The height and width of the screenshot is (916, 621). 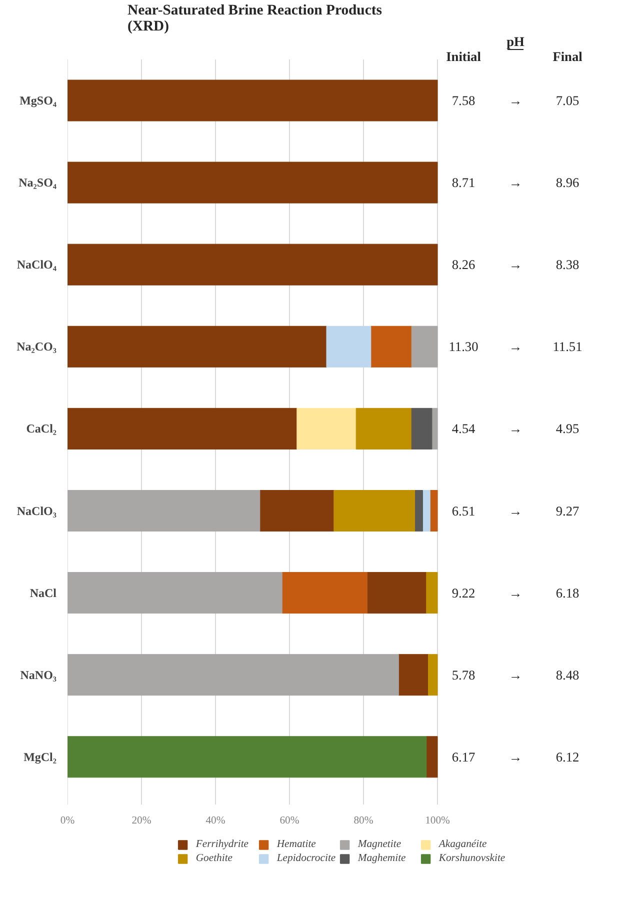 What do you see at coordinates (36, 347) in the screenshot?
I see `y-tick-label: Na₂CO₃` at bounding box center [36, 347].